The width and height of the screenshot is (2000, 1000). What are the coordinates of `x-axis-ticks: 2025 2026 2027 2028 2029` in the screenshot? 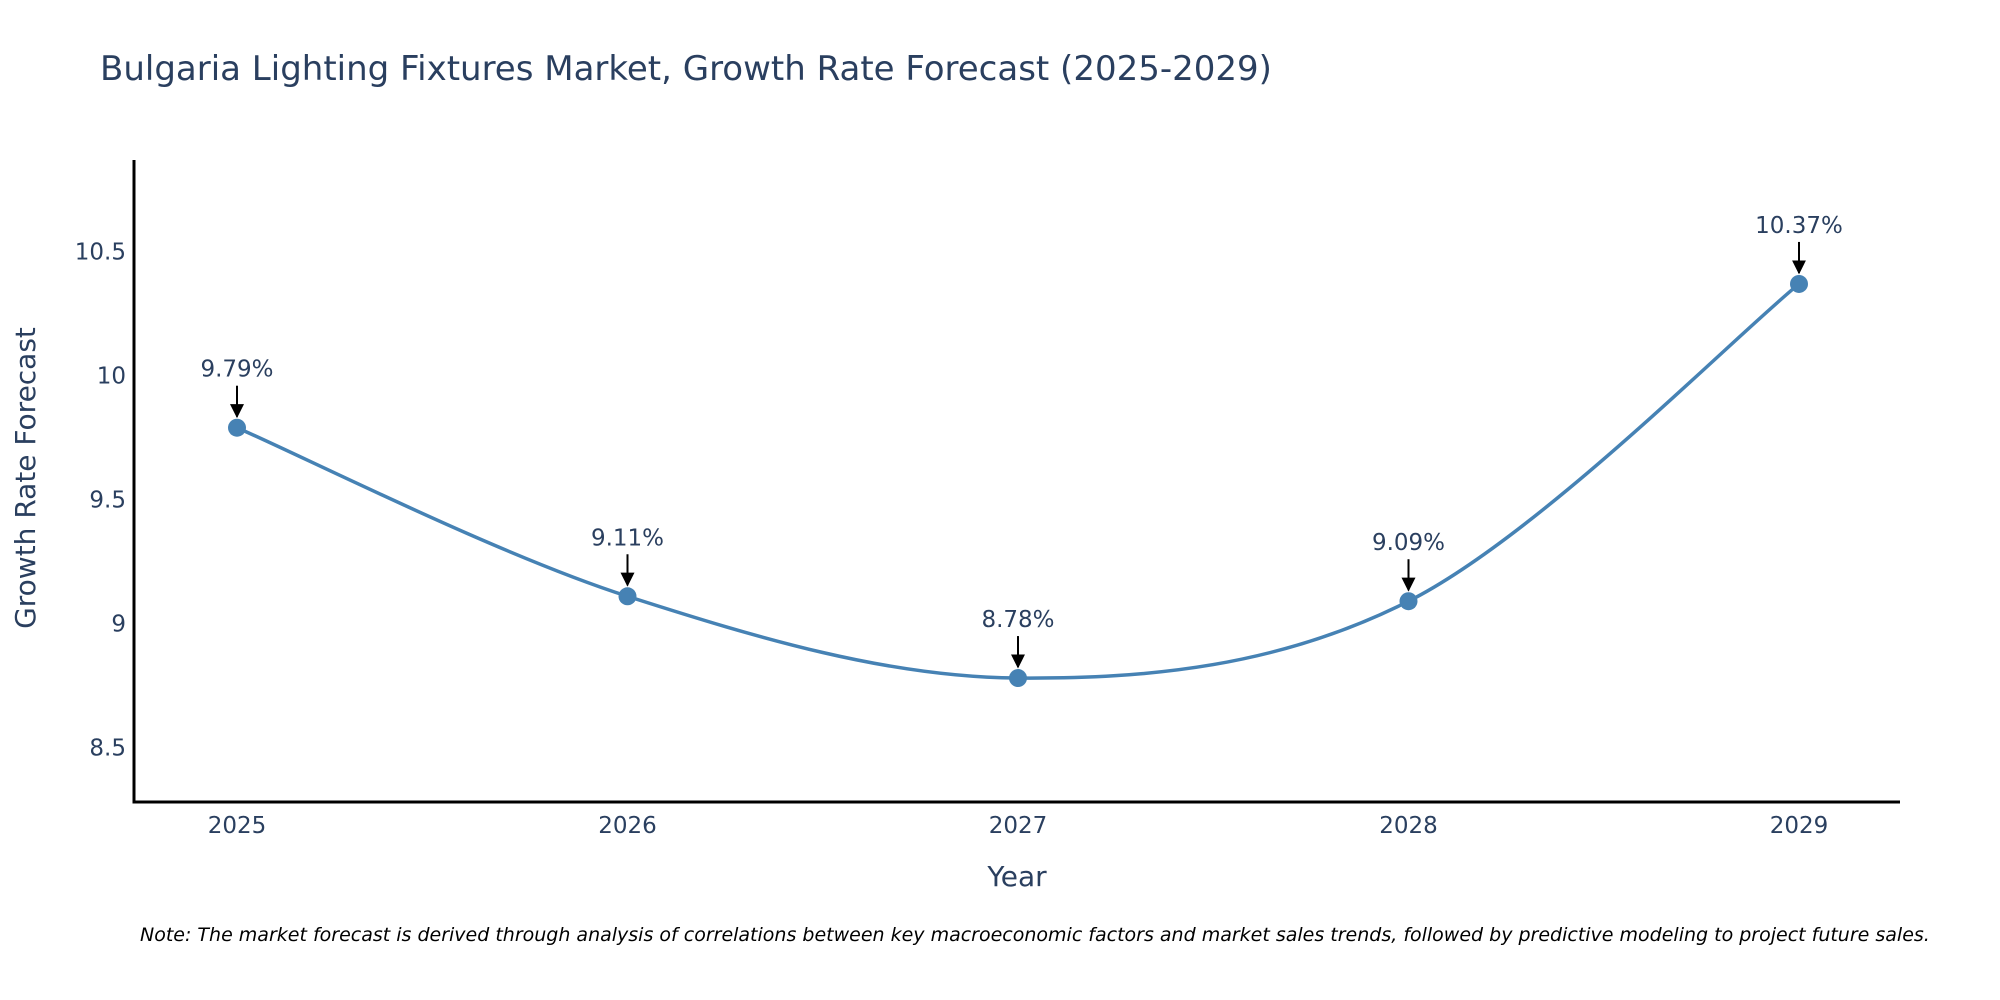 It's located at (1018, 826).